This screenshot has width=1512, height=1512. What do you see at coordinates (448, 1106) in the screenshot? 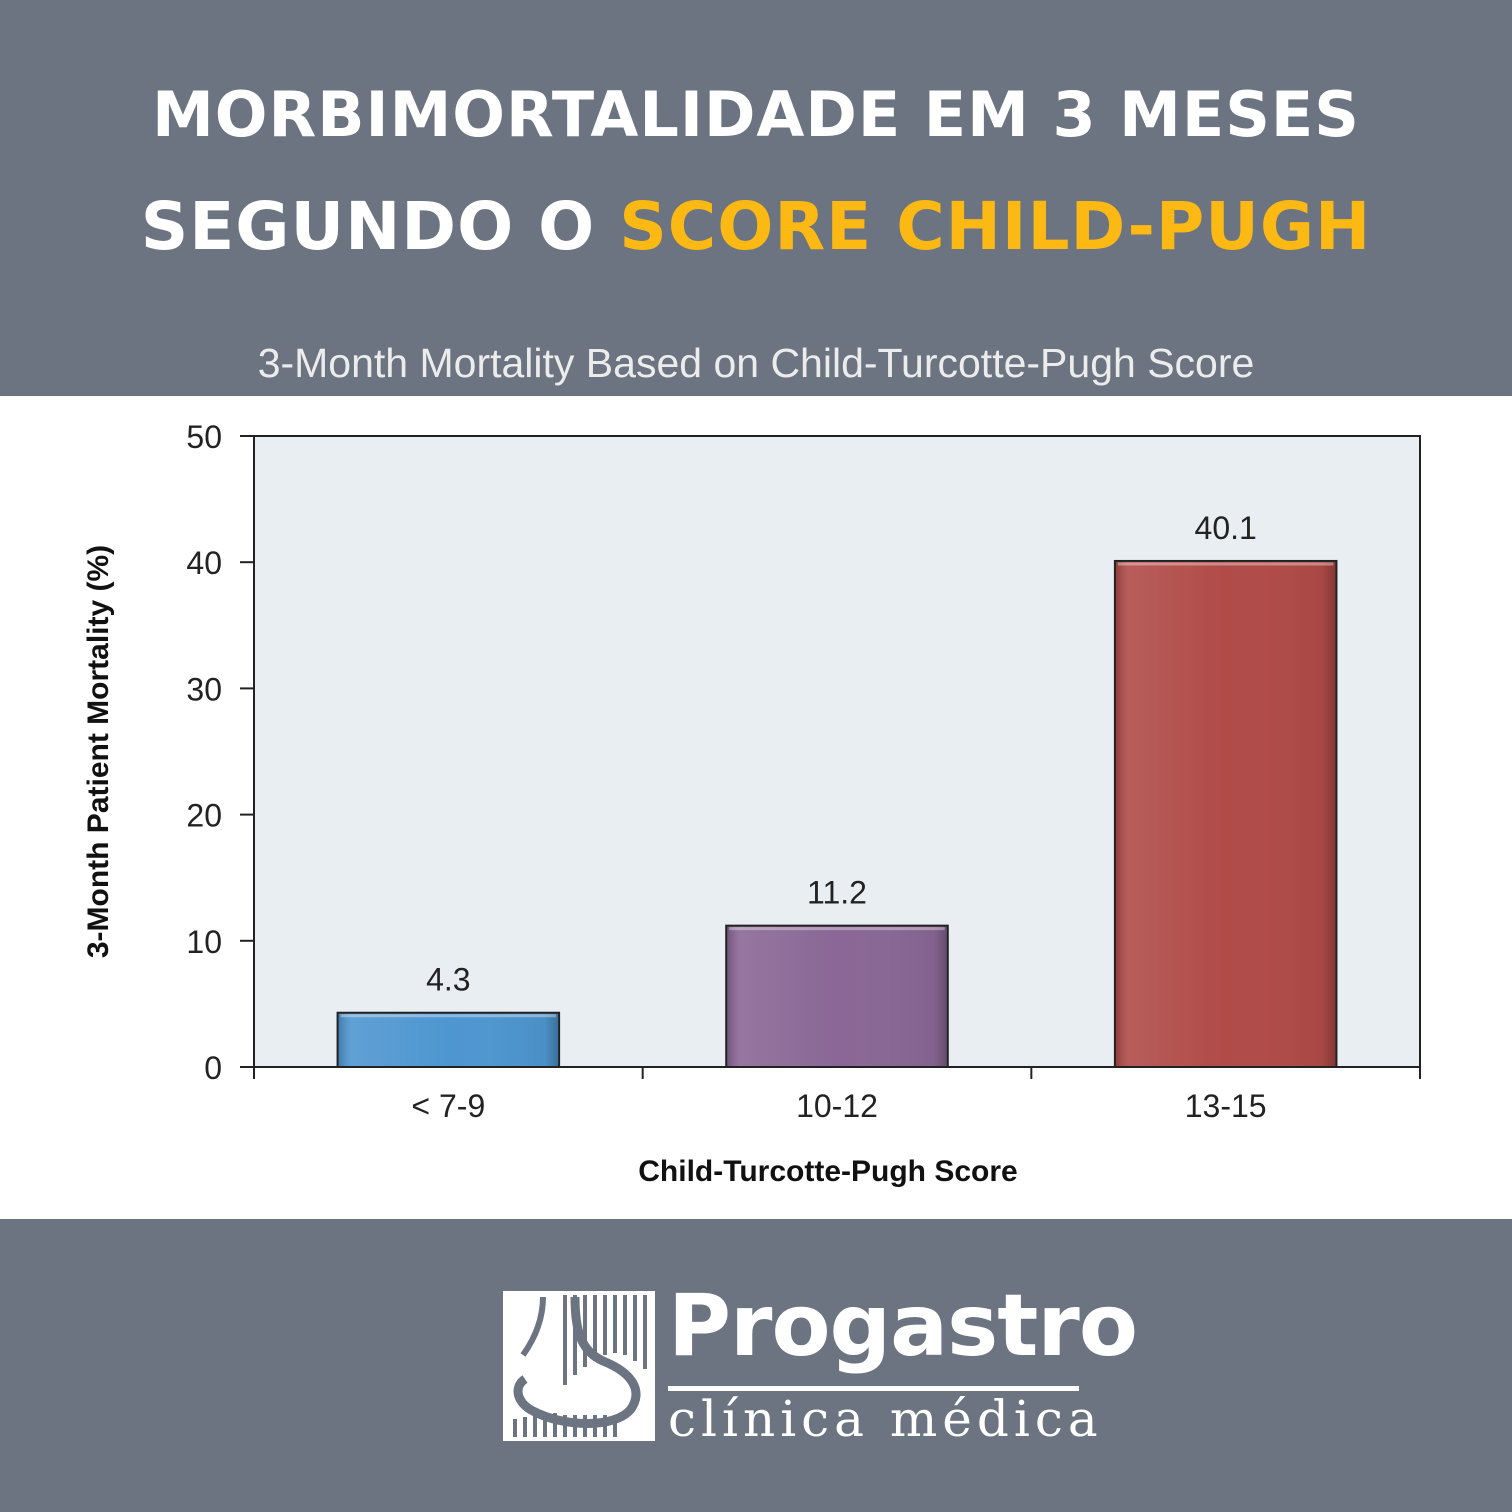
I see `x-tick-label: < 7-9` at bounding box center [448, 1106].